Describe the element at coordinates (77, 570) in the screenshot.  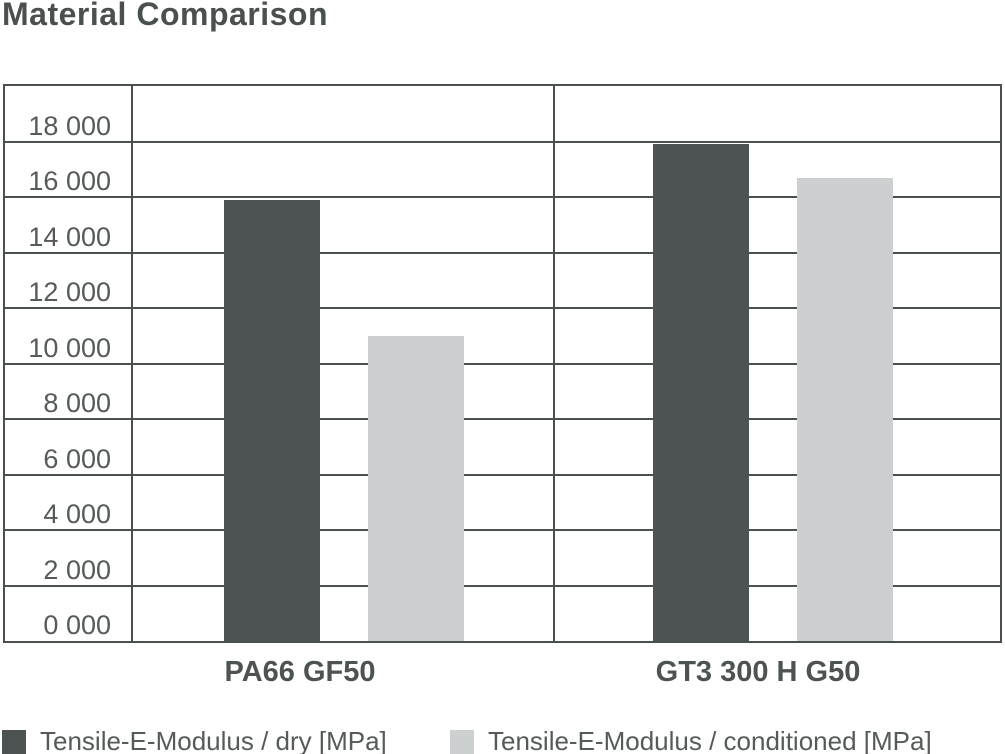
I see `y-axis-tick-label: 2 000` at that location.